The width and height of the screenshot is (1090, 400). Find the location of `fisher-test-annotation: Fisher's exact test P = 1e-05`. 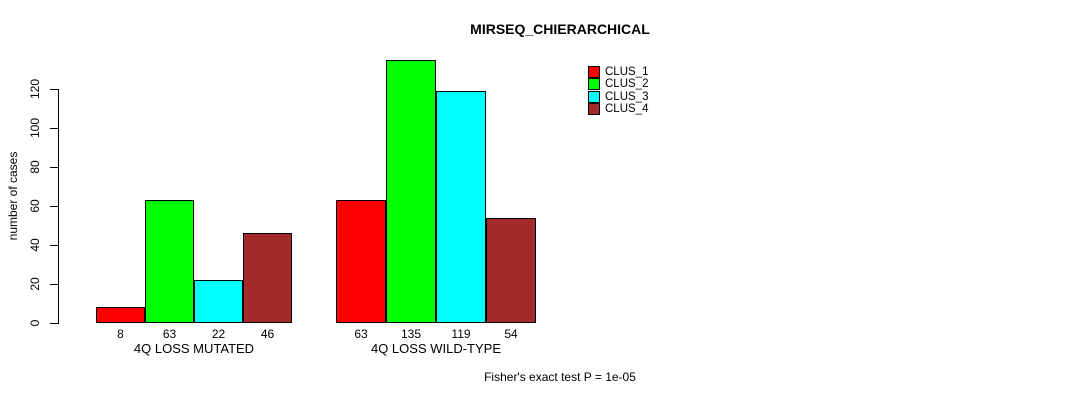

fisher-test-annotation: Fisher's exact test P = 1e-05 is located at coordinates (560, 377).